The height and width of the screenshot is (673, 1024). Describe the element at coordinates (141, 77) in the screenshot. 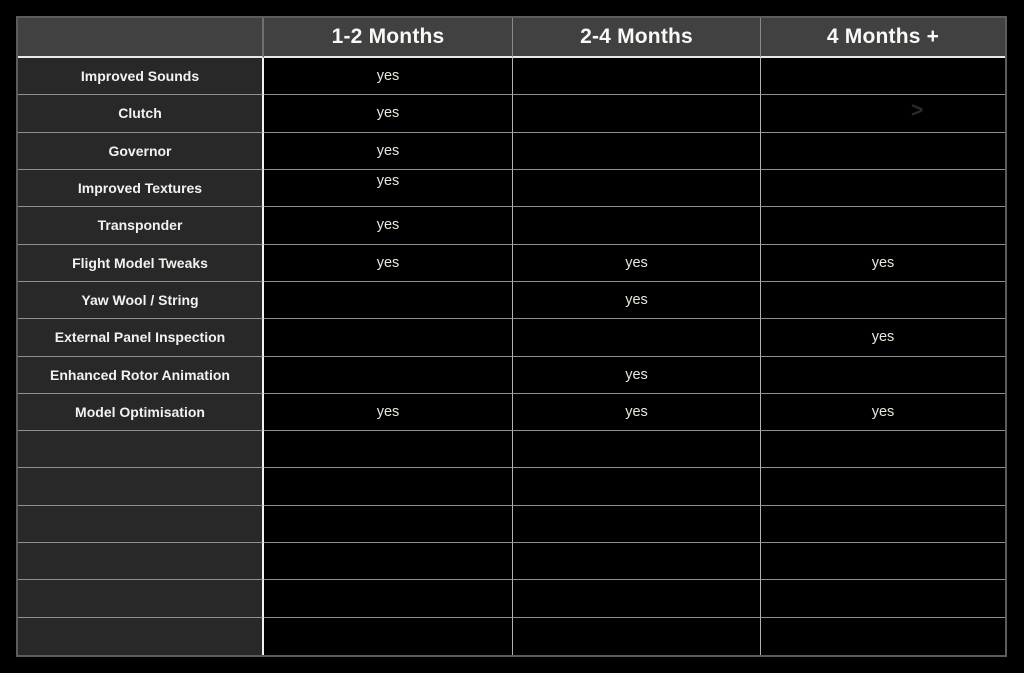

I see `row-label: Improved Sounds` at that location.